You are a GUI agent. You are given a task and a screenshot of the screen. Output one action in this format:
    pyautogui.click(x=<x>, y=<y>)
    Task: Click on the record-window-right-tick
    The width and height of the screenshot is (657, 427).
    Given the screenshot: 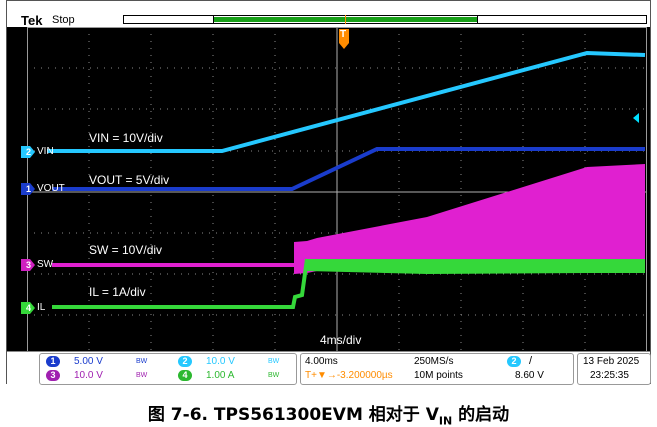 What is the action you would take?
    pyautogui.click(x=477, y=19)
    